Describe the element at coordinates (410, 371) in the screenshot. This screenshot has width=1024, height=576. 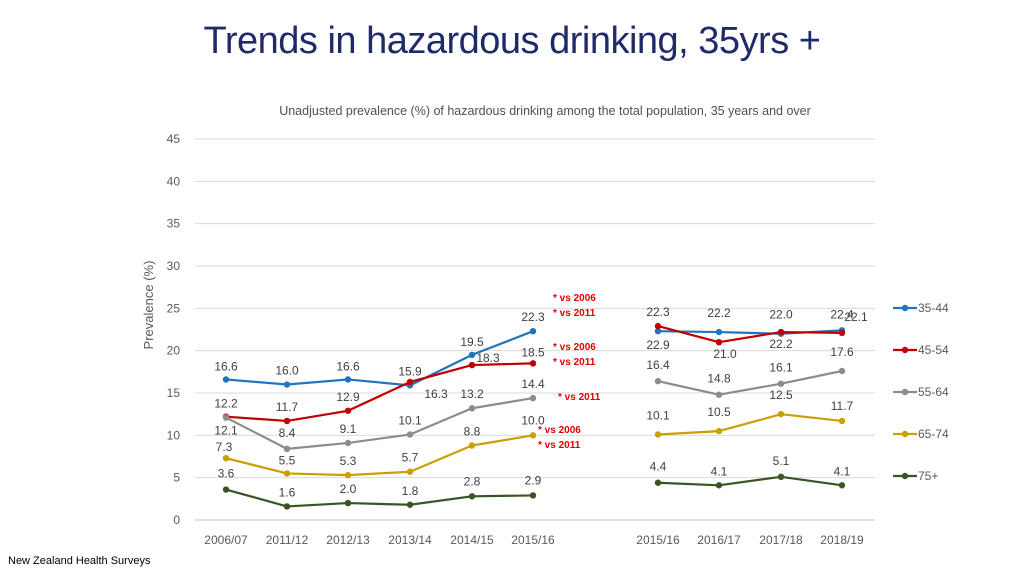
I see `data-label-35-44: 15.9` at that location.